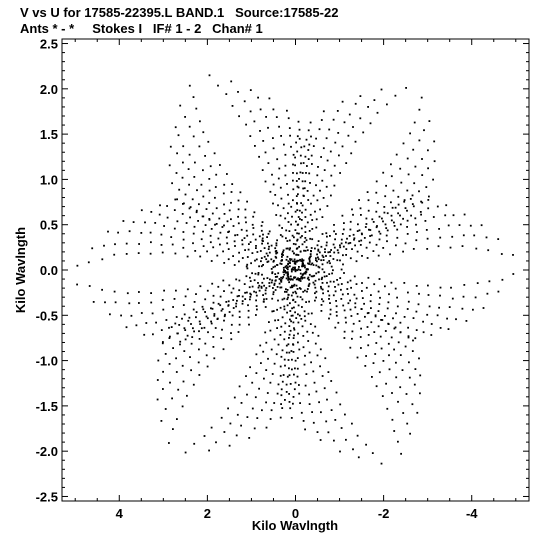 Image resolution: width=540 pixels, height=541 pixels. I want to click on y-tick-label: -2.5, so click(47, 496).